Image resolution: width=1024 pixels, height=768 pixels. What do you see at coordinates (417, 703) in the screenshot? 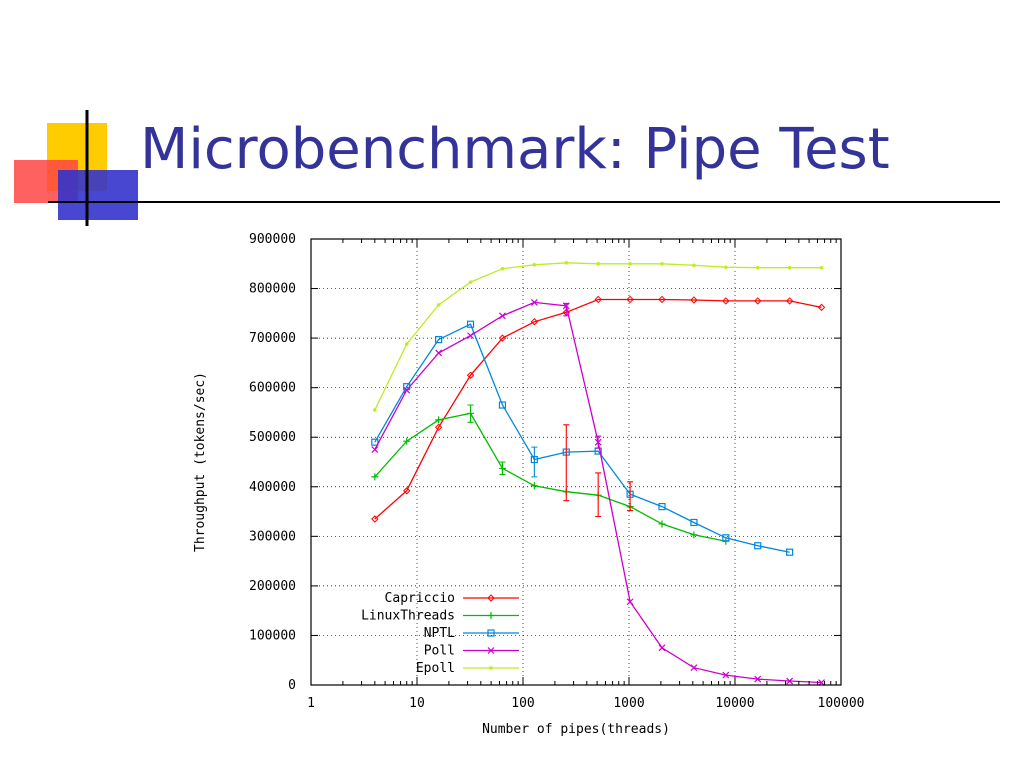
I see `x-tick-label: 10` at bounding box center [417, 703].